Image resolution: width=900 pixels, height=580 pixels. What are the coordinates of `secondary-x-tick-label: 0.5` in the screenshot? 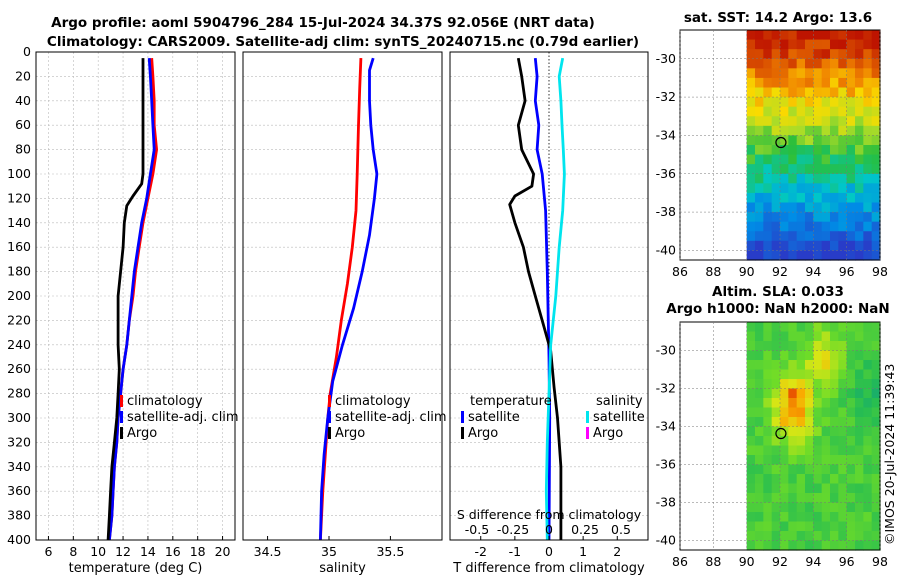 It's located at (621, 529).